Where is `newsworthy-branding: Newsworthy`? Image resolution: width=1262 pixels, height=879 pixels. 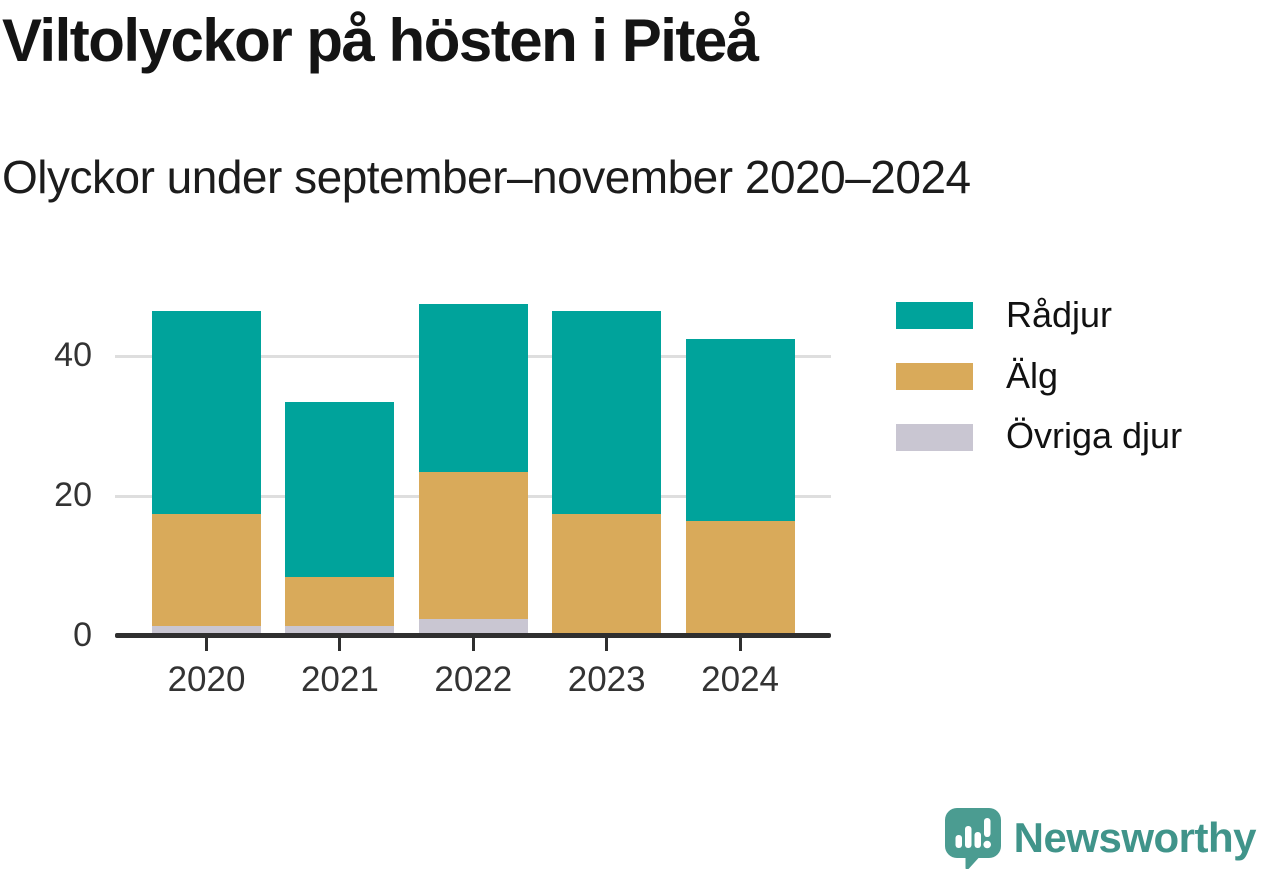
newsworthy-branding: Newsworthy is located at coordinates (1100, 838).